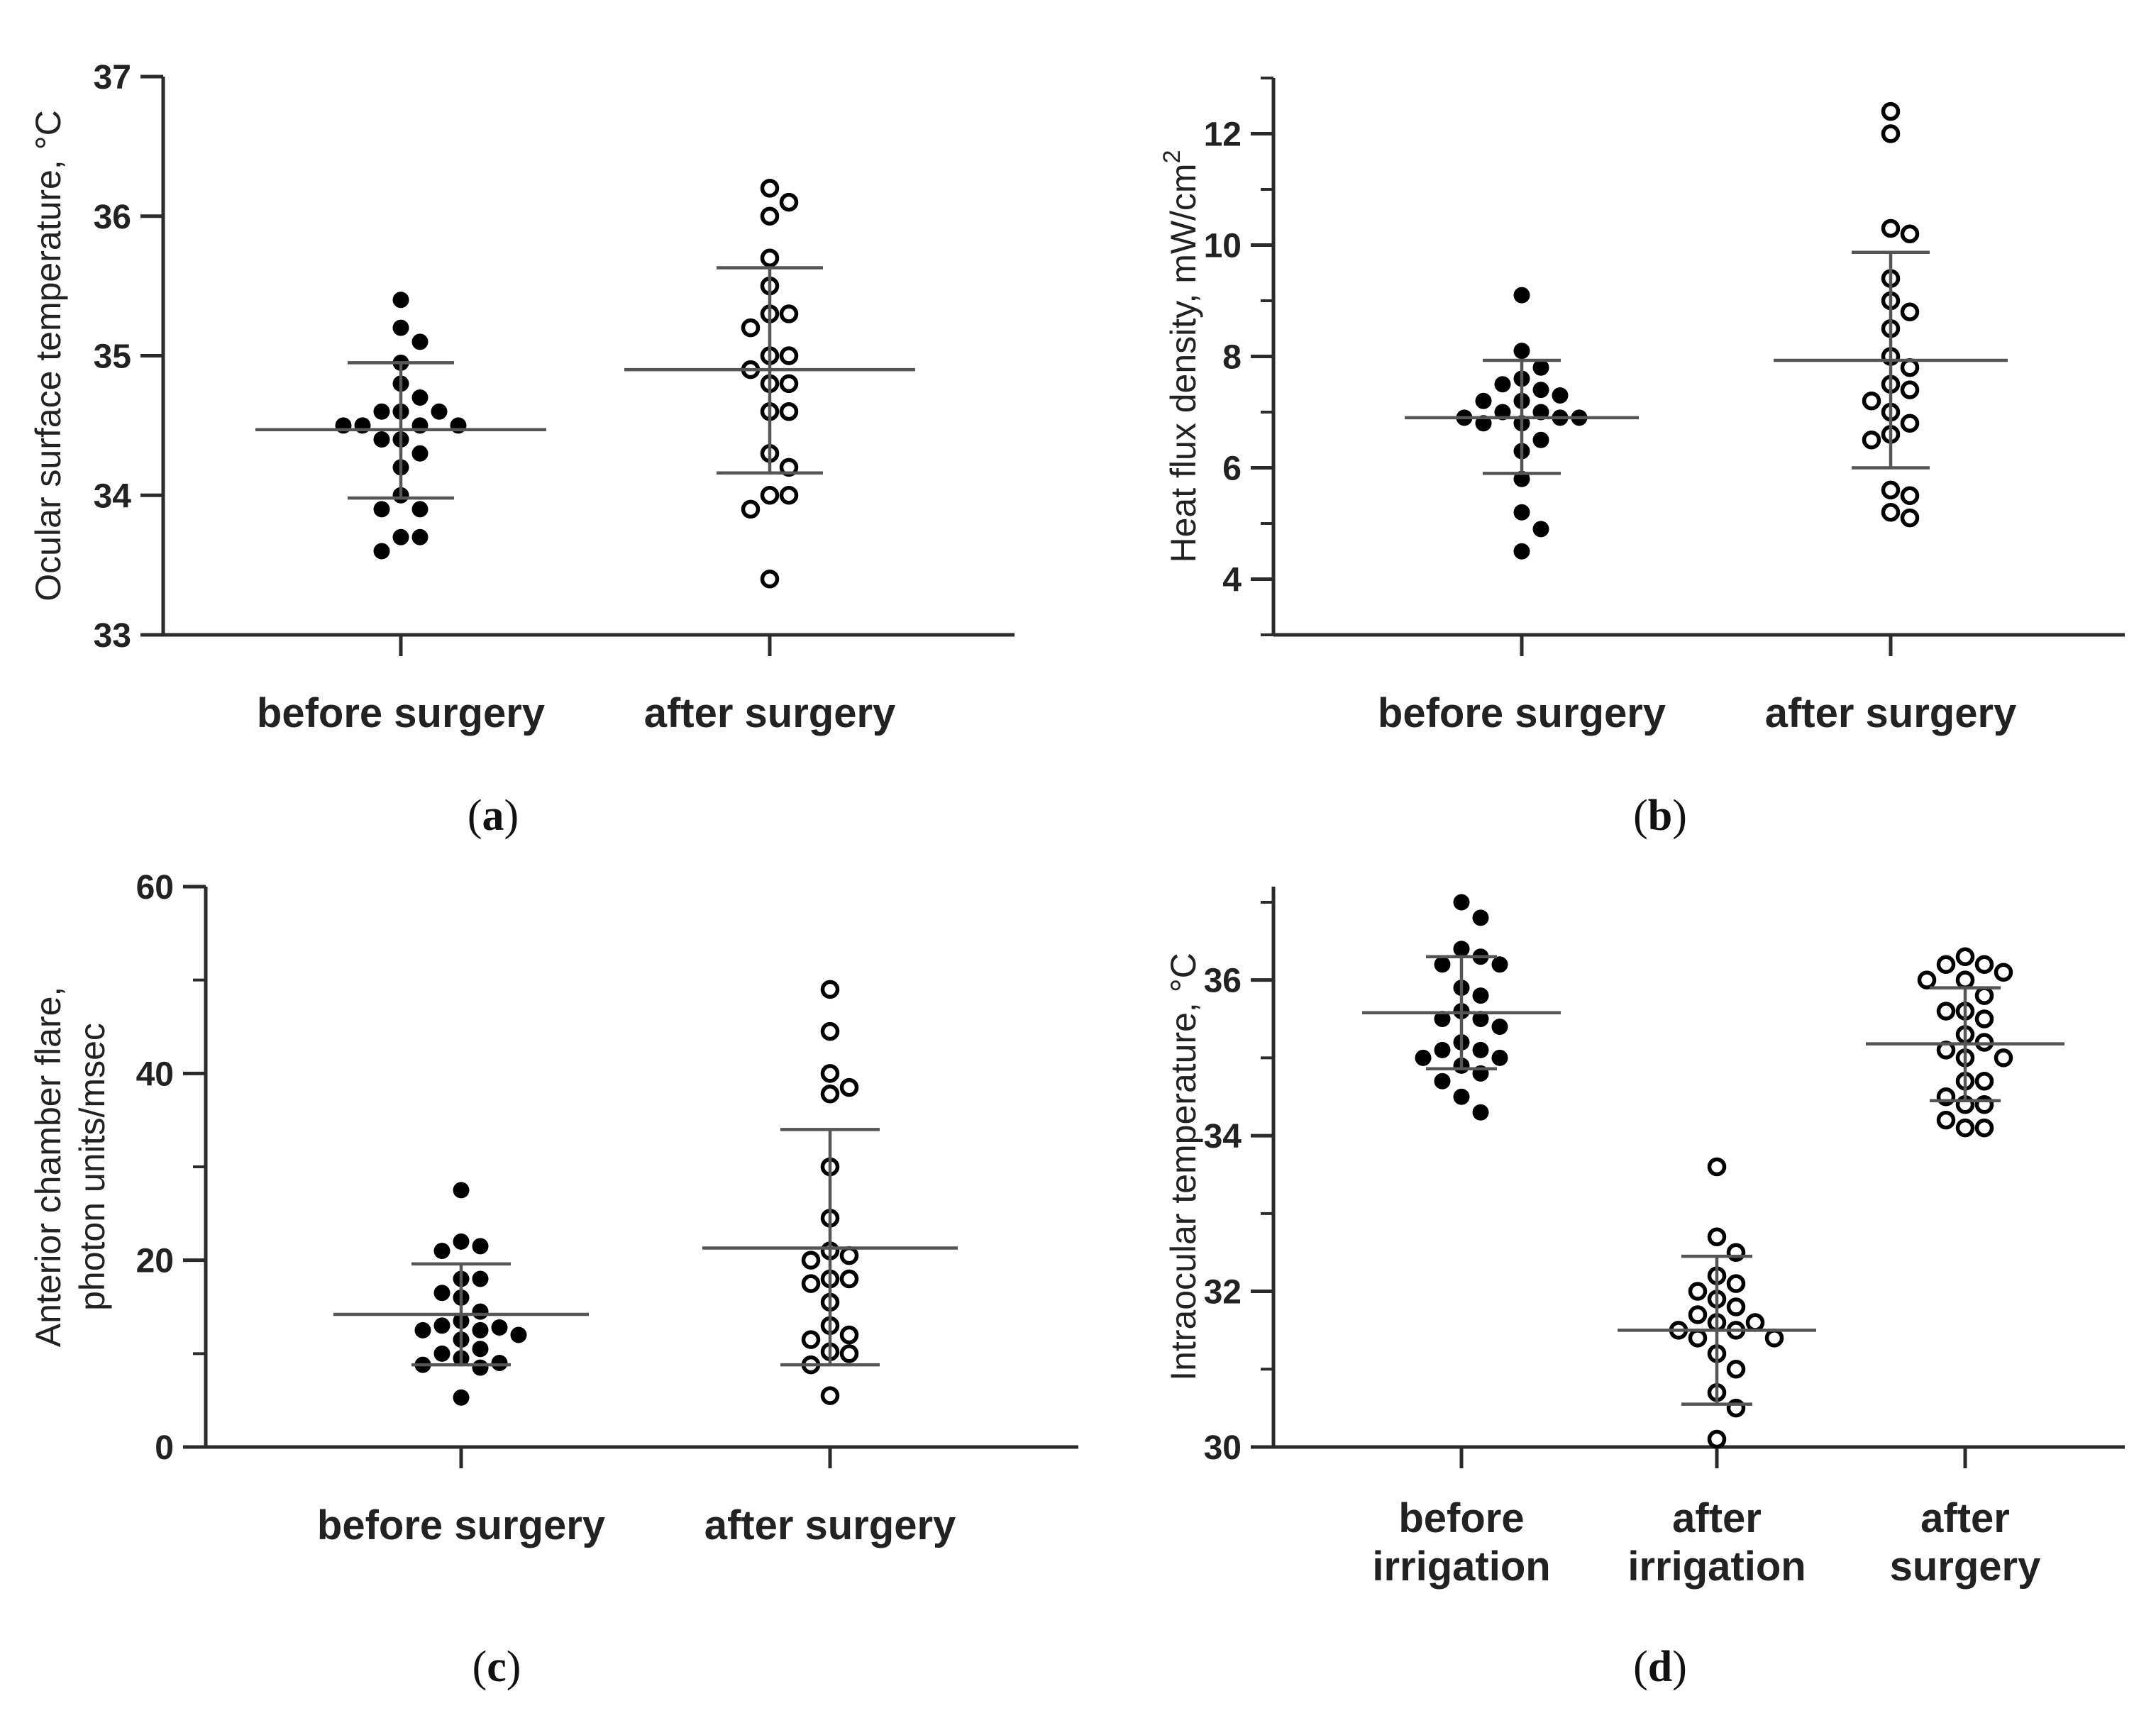 The width and height of the screenshot is (2156, 1713). Describe the element at coordinates (1461, 1543) in the screenshot. I see `x-category-label: before irrigation` at that location.